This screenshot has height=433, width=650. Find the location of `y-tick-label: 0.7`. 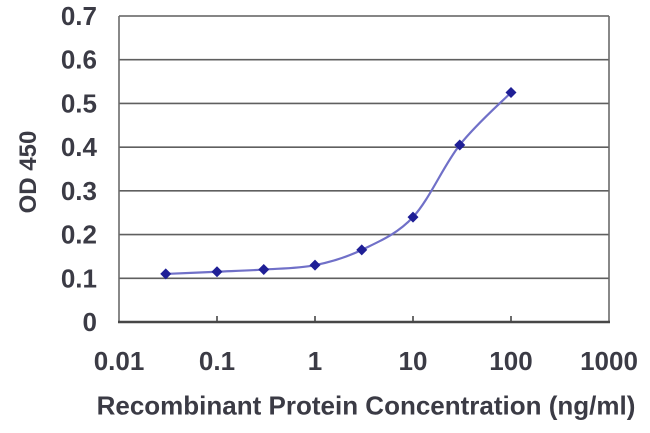

y-tick-label: 0.7 is located at coordinates (79, 16).